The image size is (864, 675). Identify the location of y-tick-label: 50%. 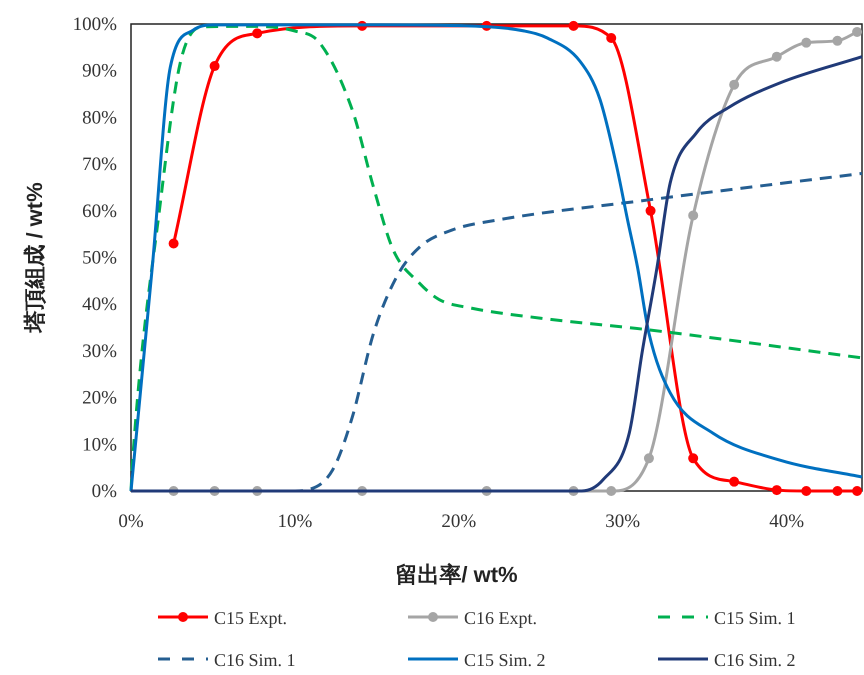
(100, 258).